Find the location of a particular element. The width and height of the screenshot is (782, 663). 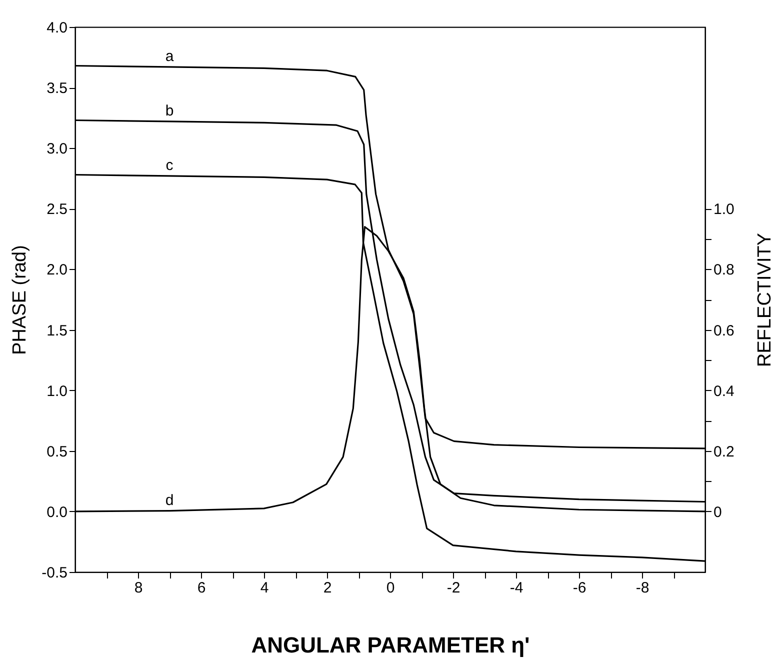

y-tick-label: -0.5 is located at coordinates (55, 573).